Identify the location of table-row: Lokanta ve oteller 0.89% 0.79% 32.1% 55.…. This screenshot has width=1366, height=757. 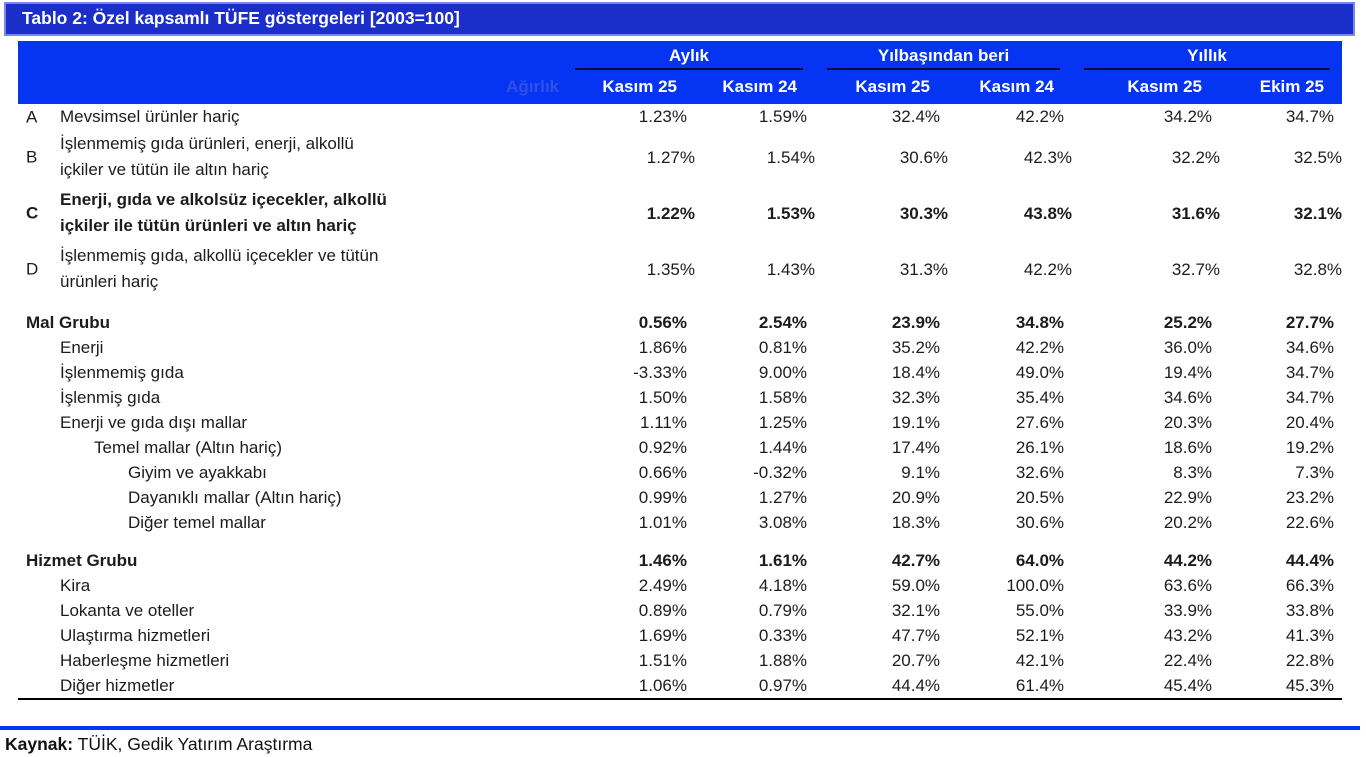
(680, 610).